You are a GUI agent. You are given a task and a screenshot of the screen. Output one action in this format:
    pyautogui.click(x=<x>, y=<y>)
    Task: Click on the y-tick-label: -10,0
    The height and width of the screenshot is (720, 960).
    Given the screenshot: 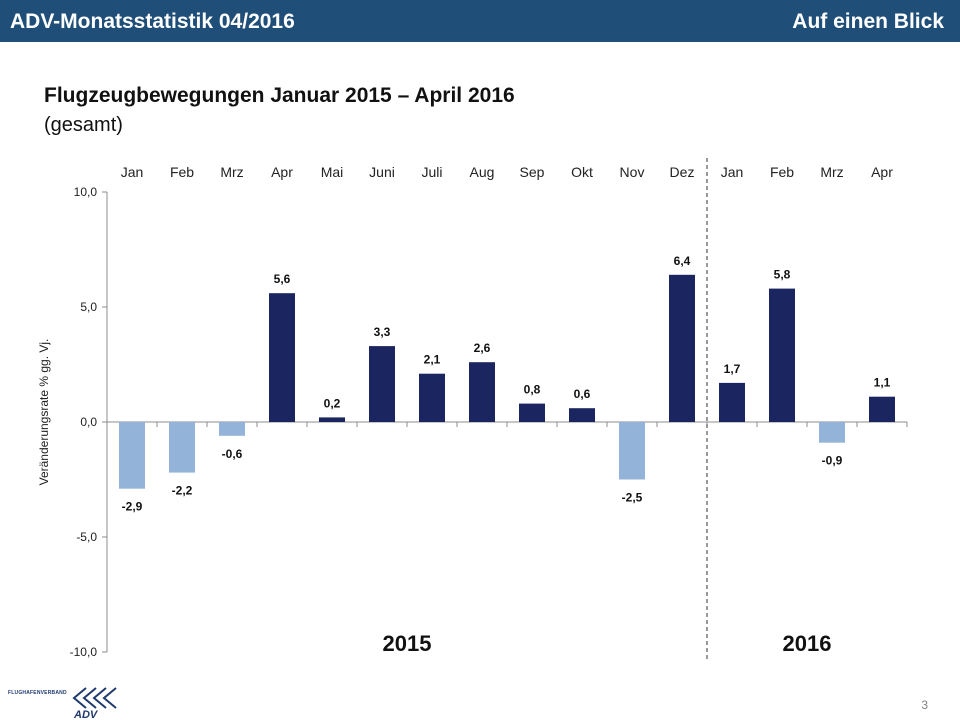 What is the action you would take?
    pyautogui.click(x=84, y=652)
    